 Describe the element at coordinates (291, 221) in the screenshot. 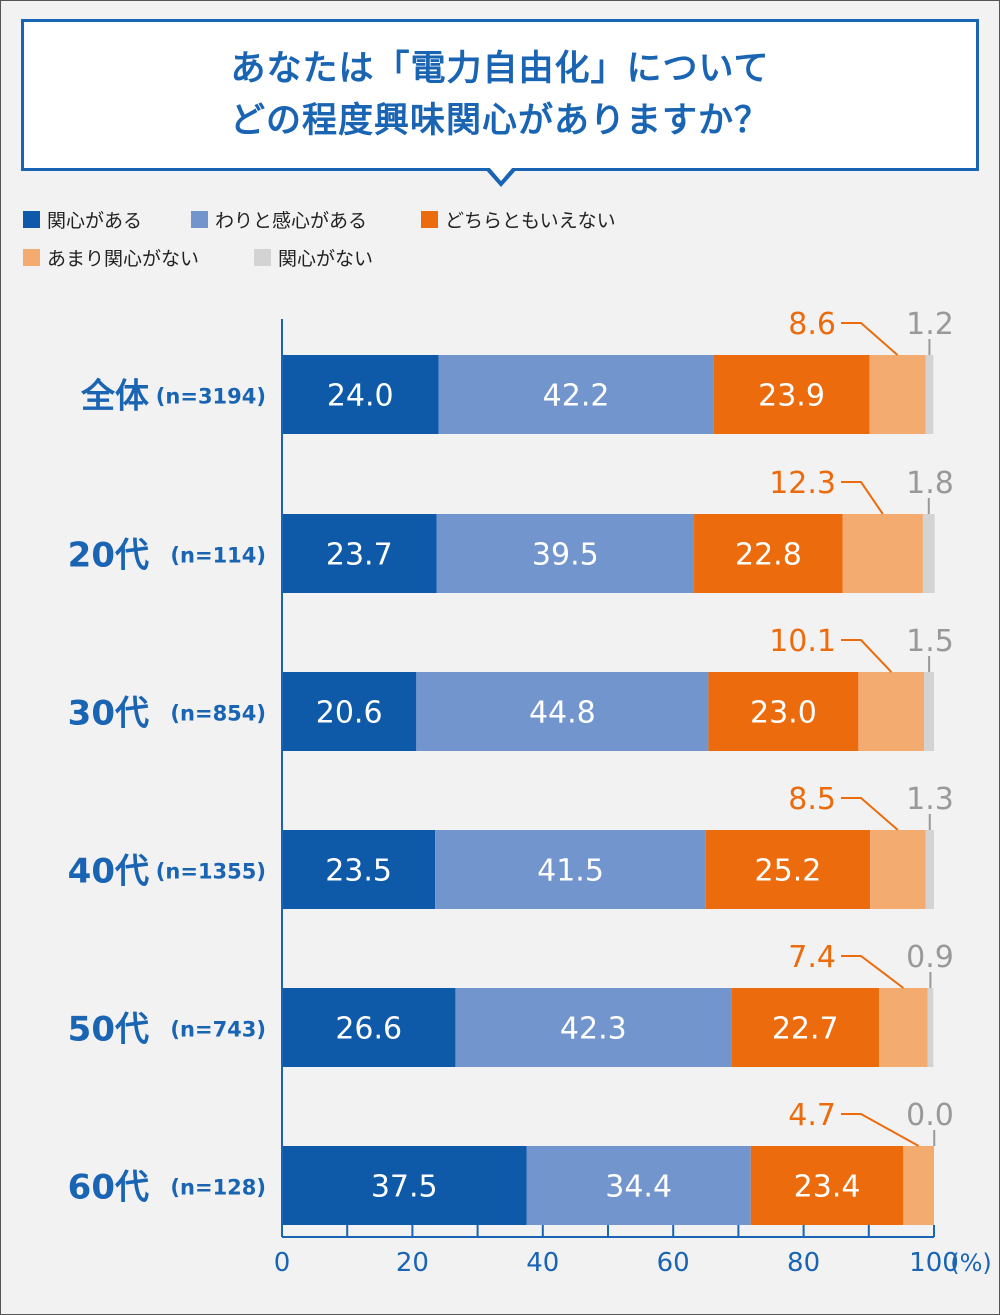

I see `legend-label: わりと感心がある` at that location.